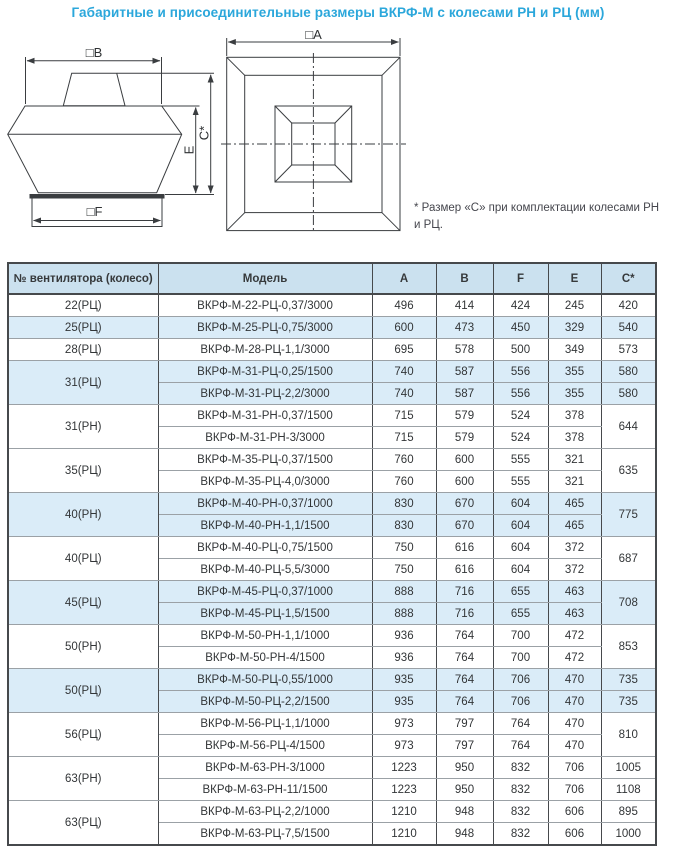 Image resolution: width=676 pixels, height=846 pixels. What do you see at coordinates (265, 569) in the screenshot?
I see `model-cell: ВКРФ-М-40-РЦ-5,5/3000` at bounding box center [265, 569].